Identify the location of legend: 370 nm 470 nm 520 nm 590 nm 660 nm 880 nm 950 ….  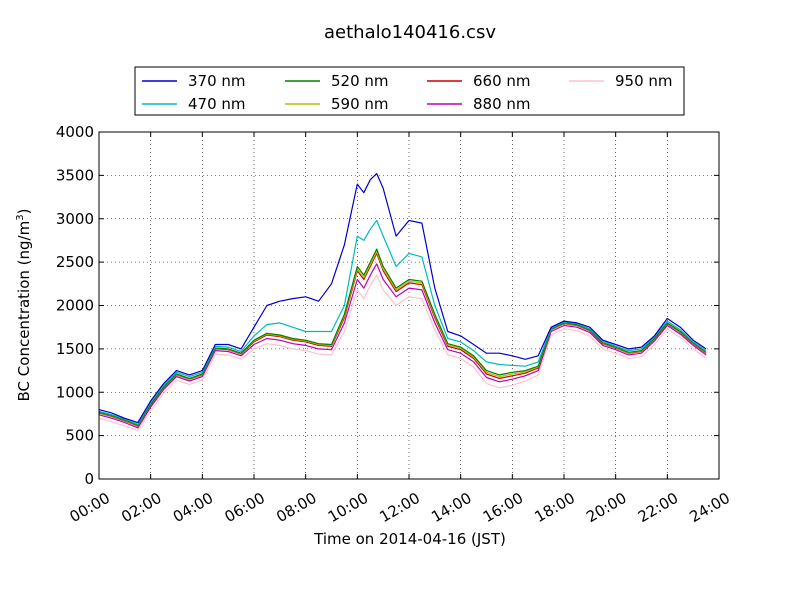
(409, 91).